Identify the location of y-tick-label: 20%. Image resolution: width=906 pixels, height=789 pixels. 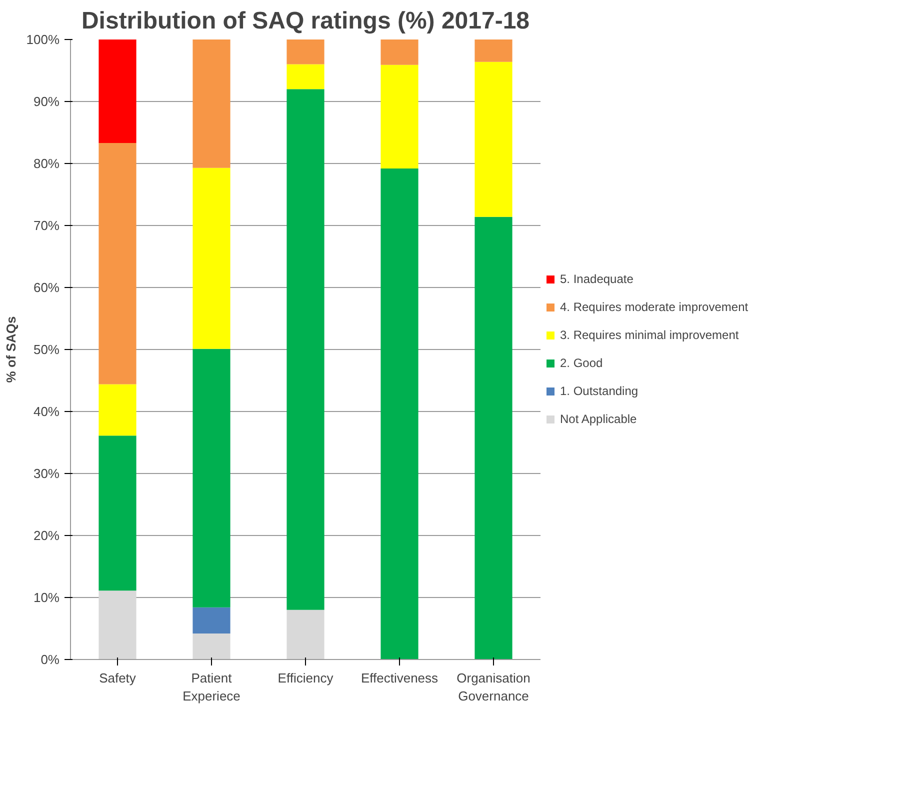
(46, 535).